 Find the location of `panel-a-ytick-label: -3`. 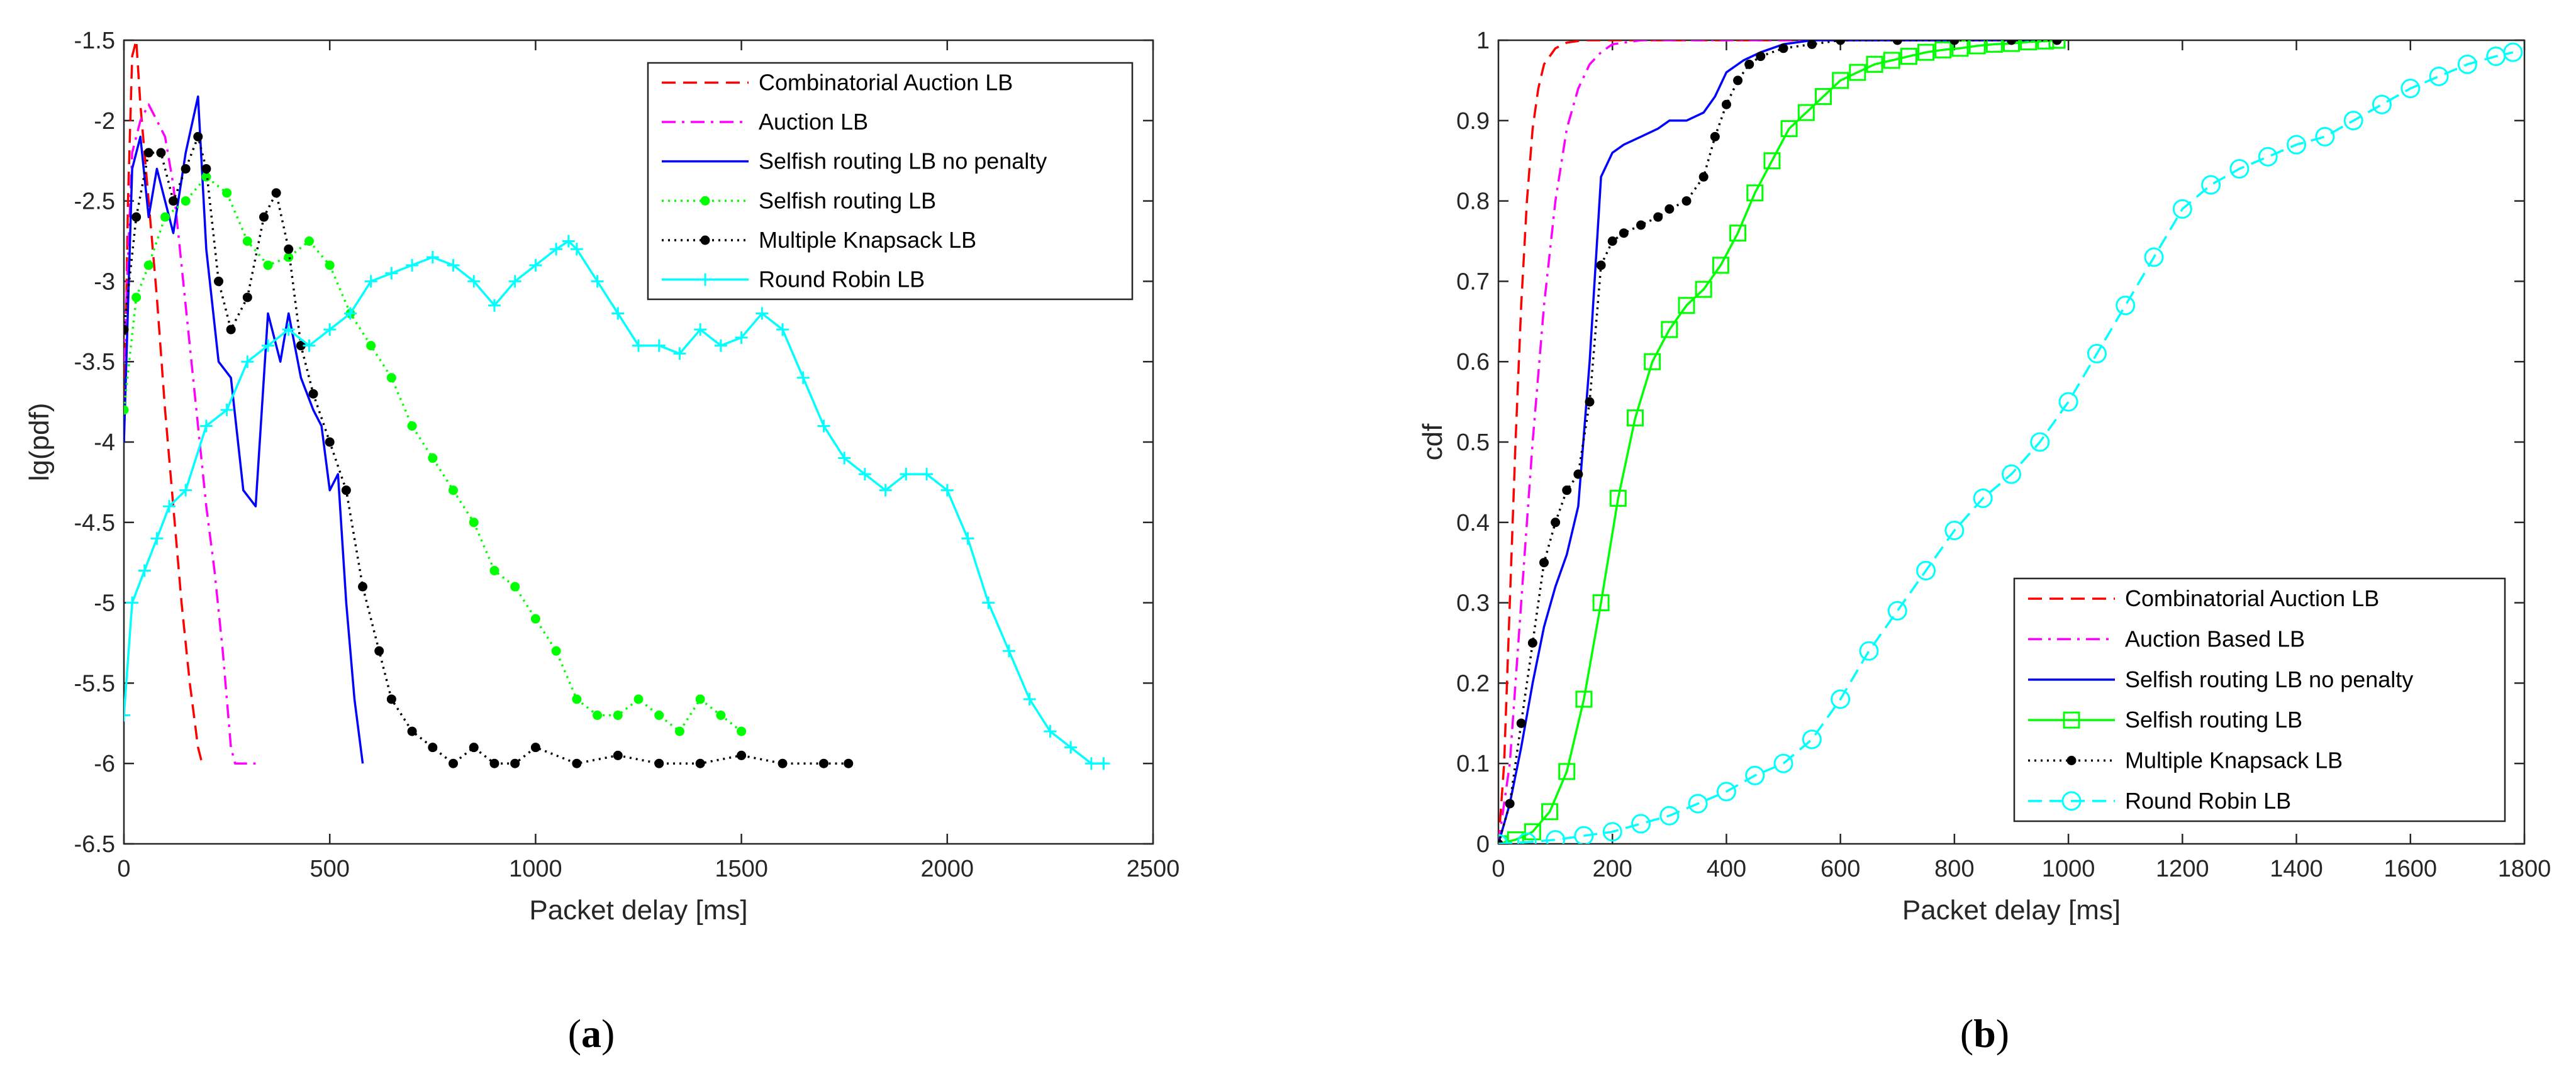

panel-a-ytick-label: -3 is located at coordinates (104, 281).